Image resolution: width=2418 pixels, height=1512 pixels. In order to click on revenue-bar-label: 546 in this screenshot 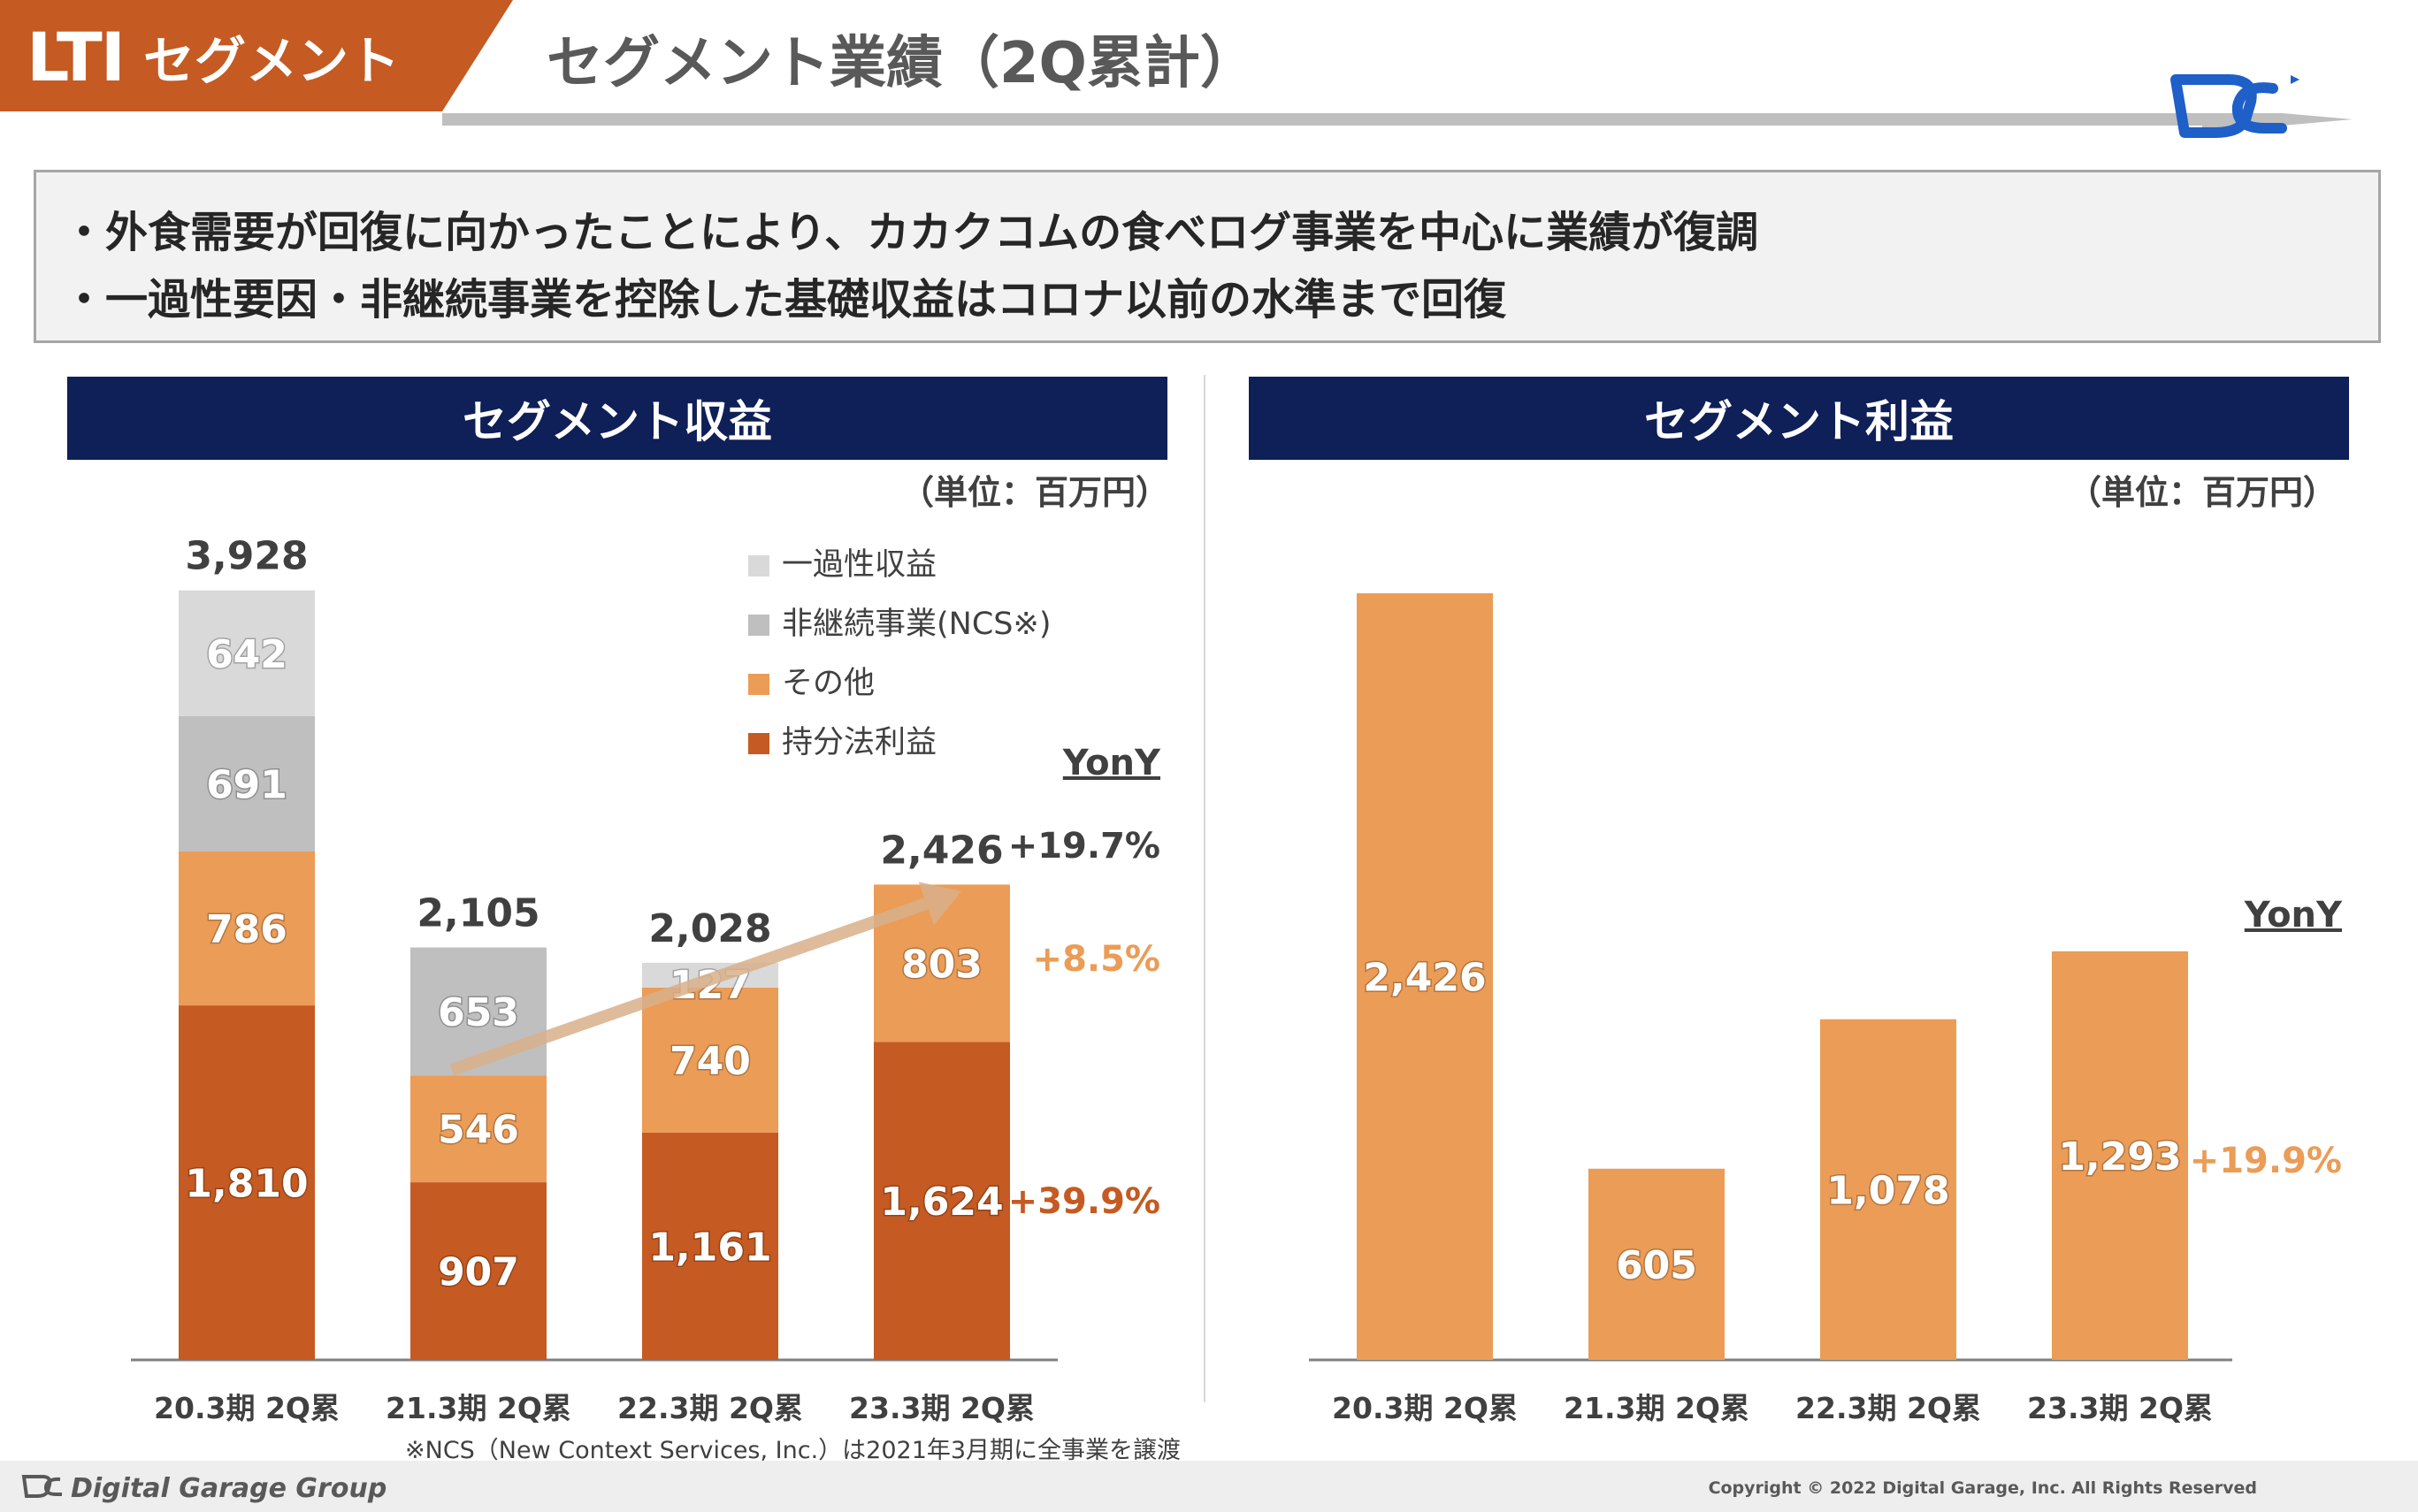, I will do `click(478, 1130)`.